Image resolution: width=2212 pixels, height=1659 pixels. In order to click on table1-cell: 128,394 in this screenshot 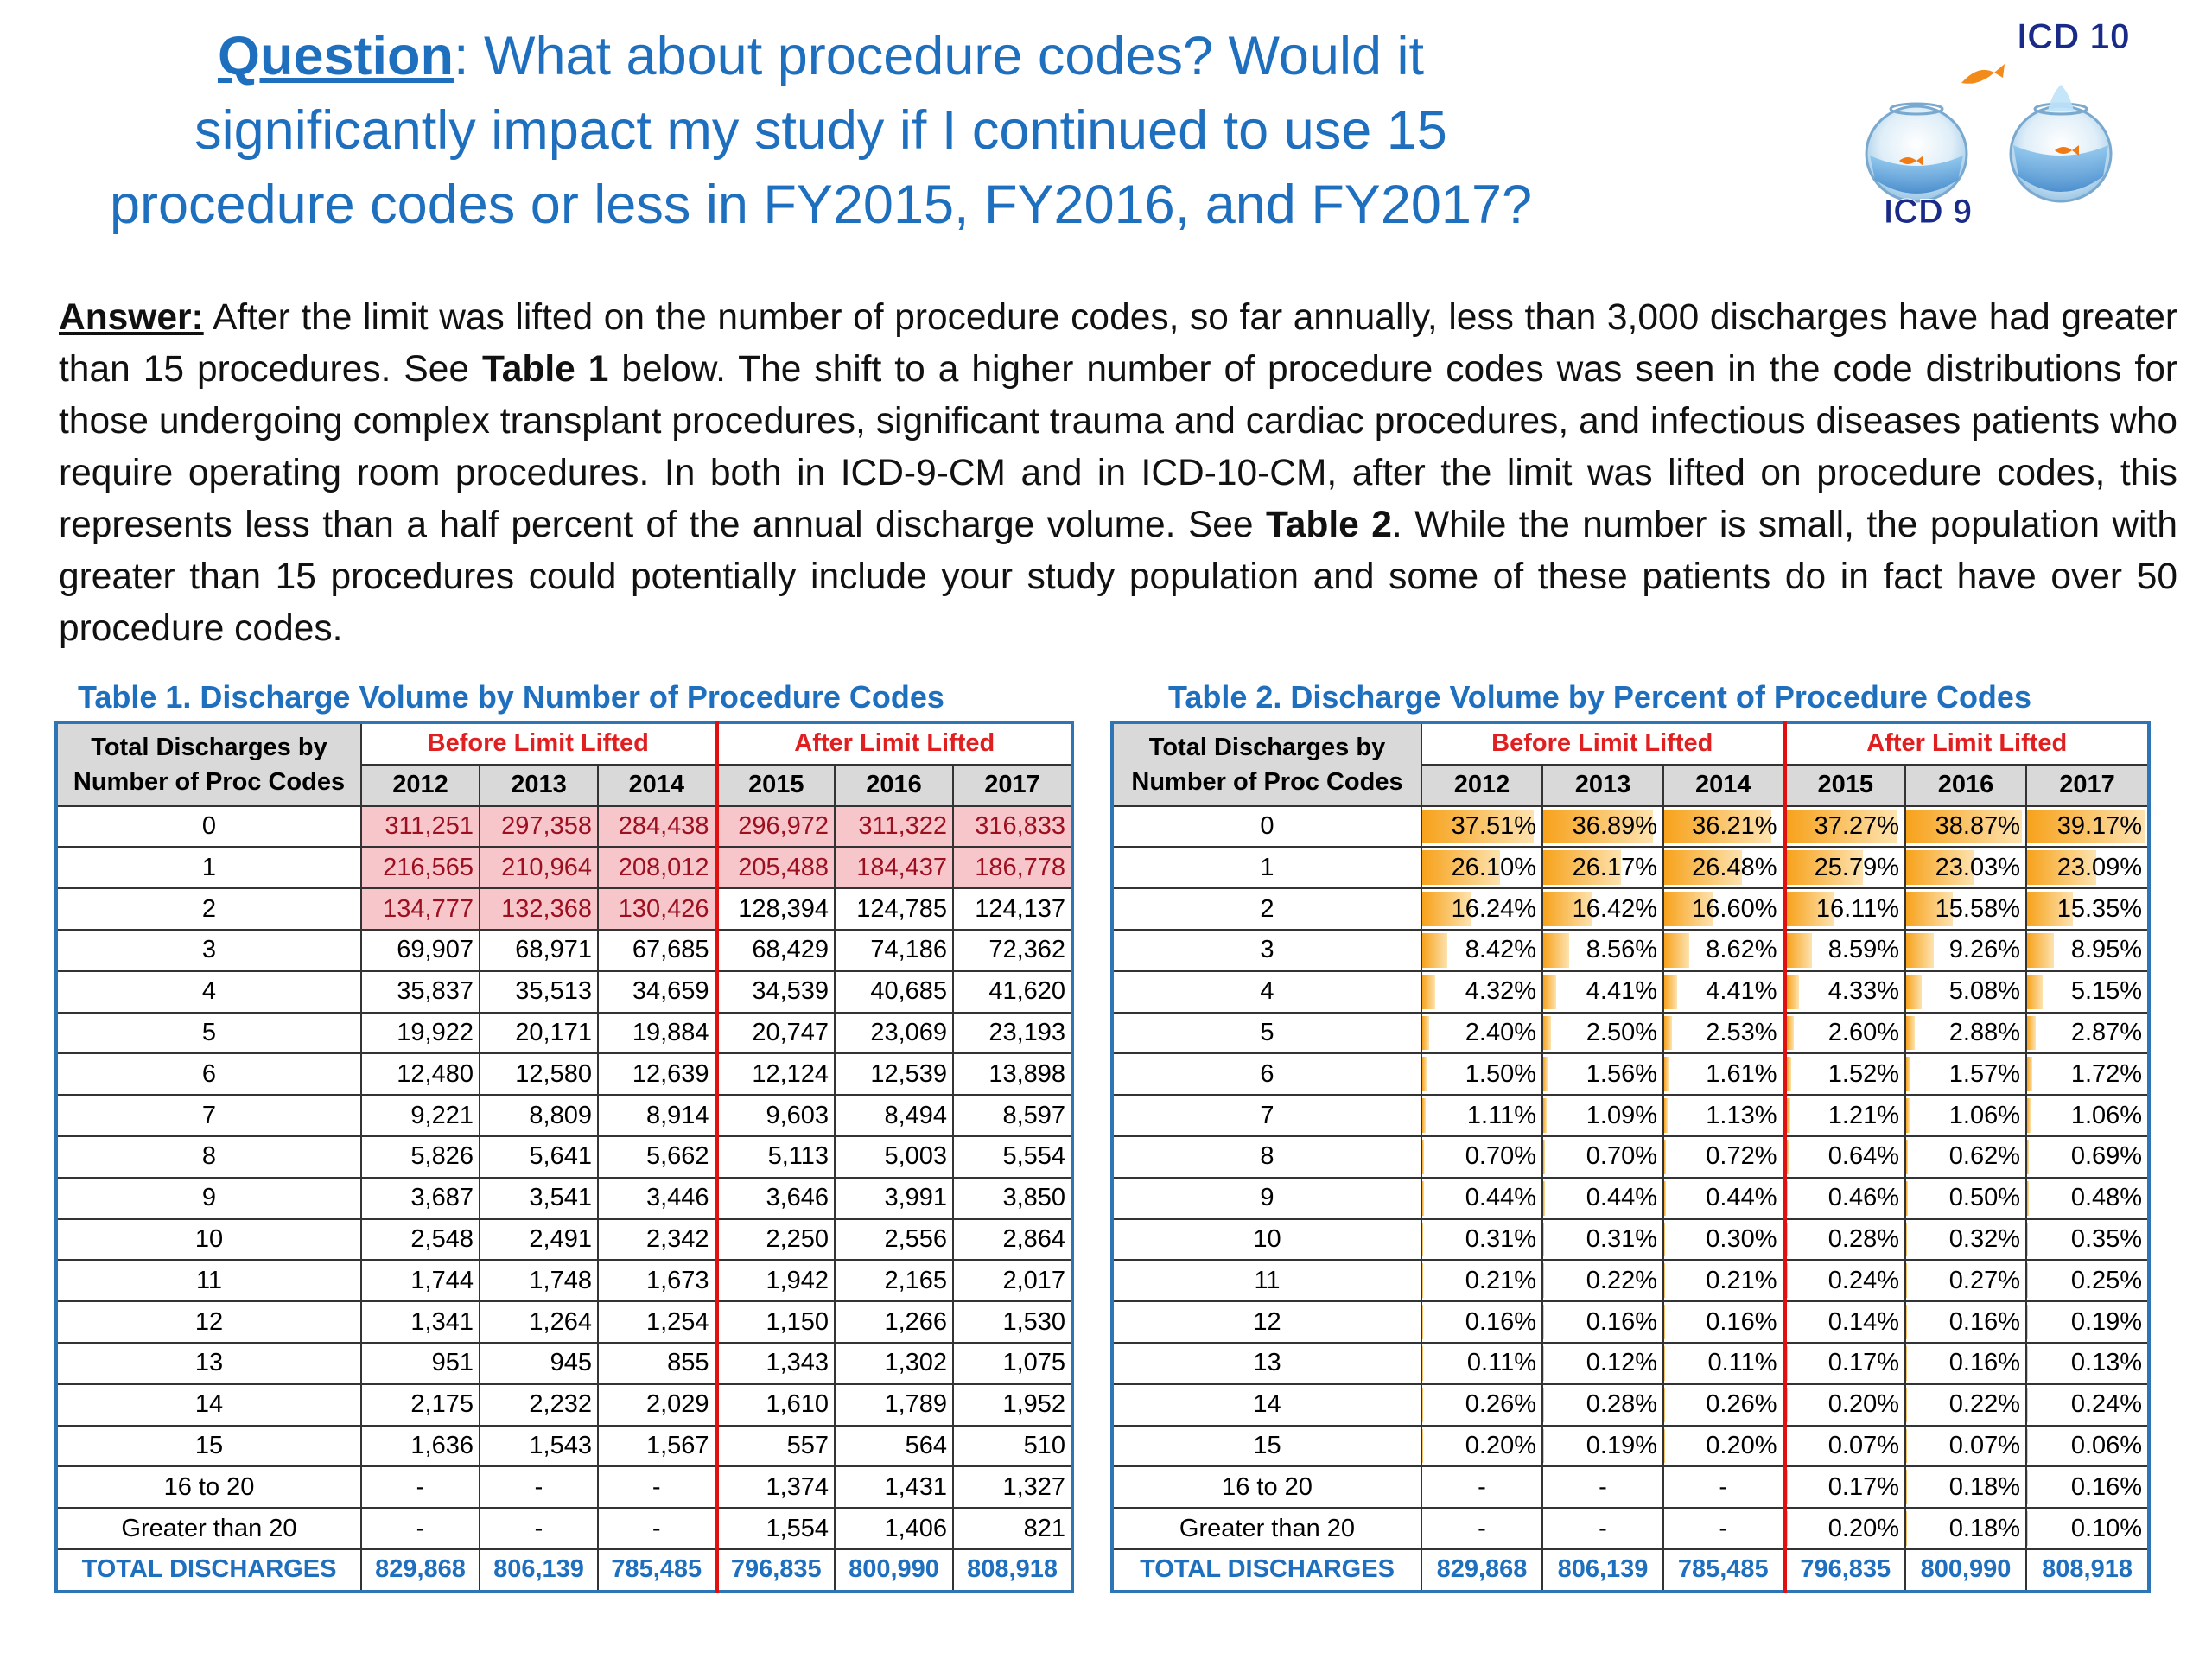, I will do `click(775, 909)`.